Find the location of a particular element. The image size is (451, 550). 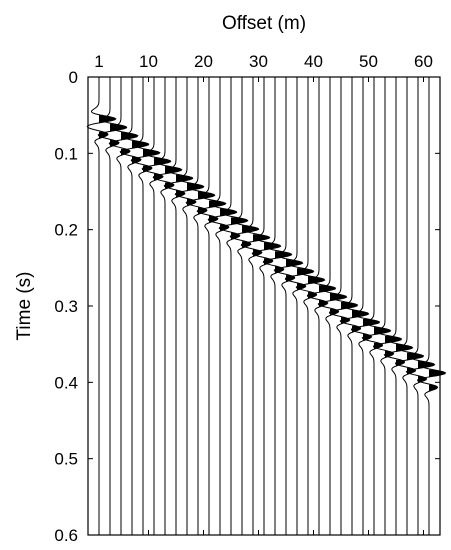

x-tick-label: 40 is located at coordinates (313, 61).